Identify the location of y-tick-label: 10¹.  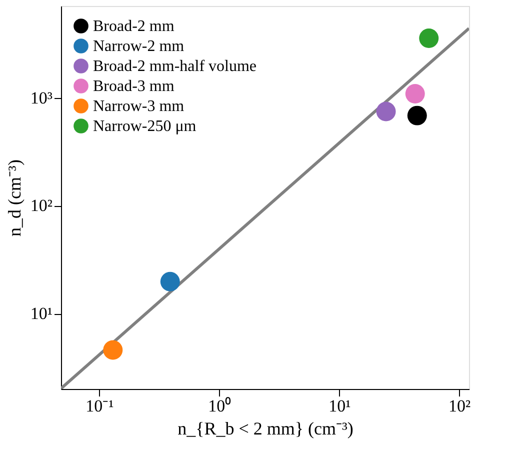
(41, 314).